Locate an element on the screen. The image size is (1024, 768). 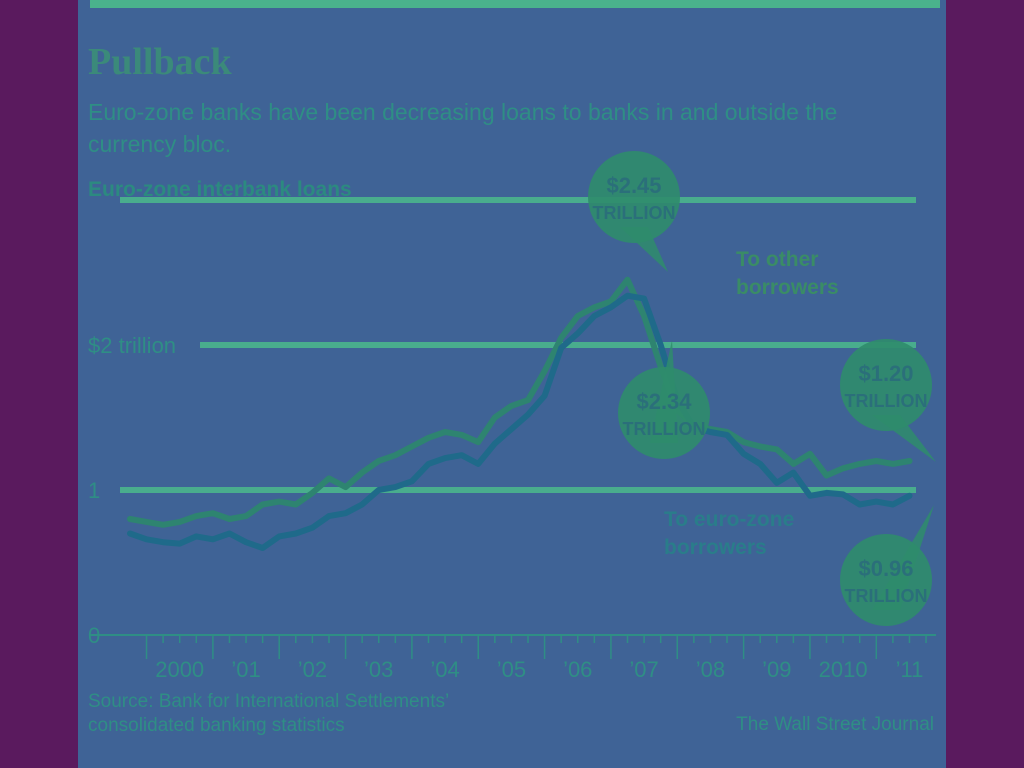
callout-value: $2.34 is located at coordinates (664, 401).